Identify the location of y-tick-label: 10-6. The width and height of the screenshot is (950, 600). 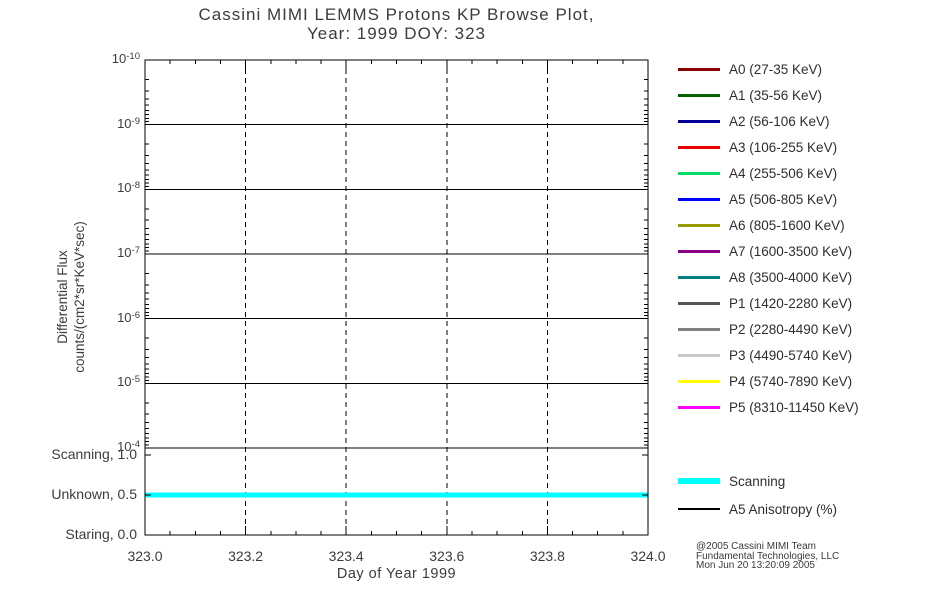
(104, 319).